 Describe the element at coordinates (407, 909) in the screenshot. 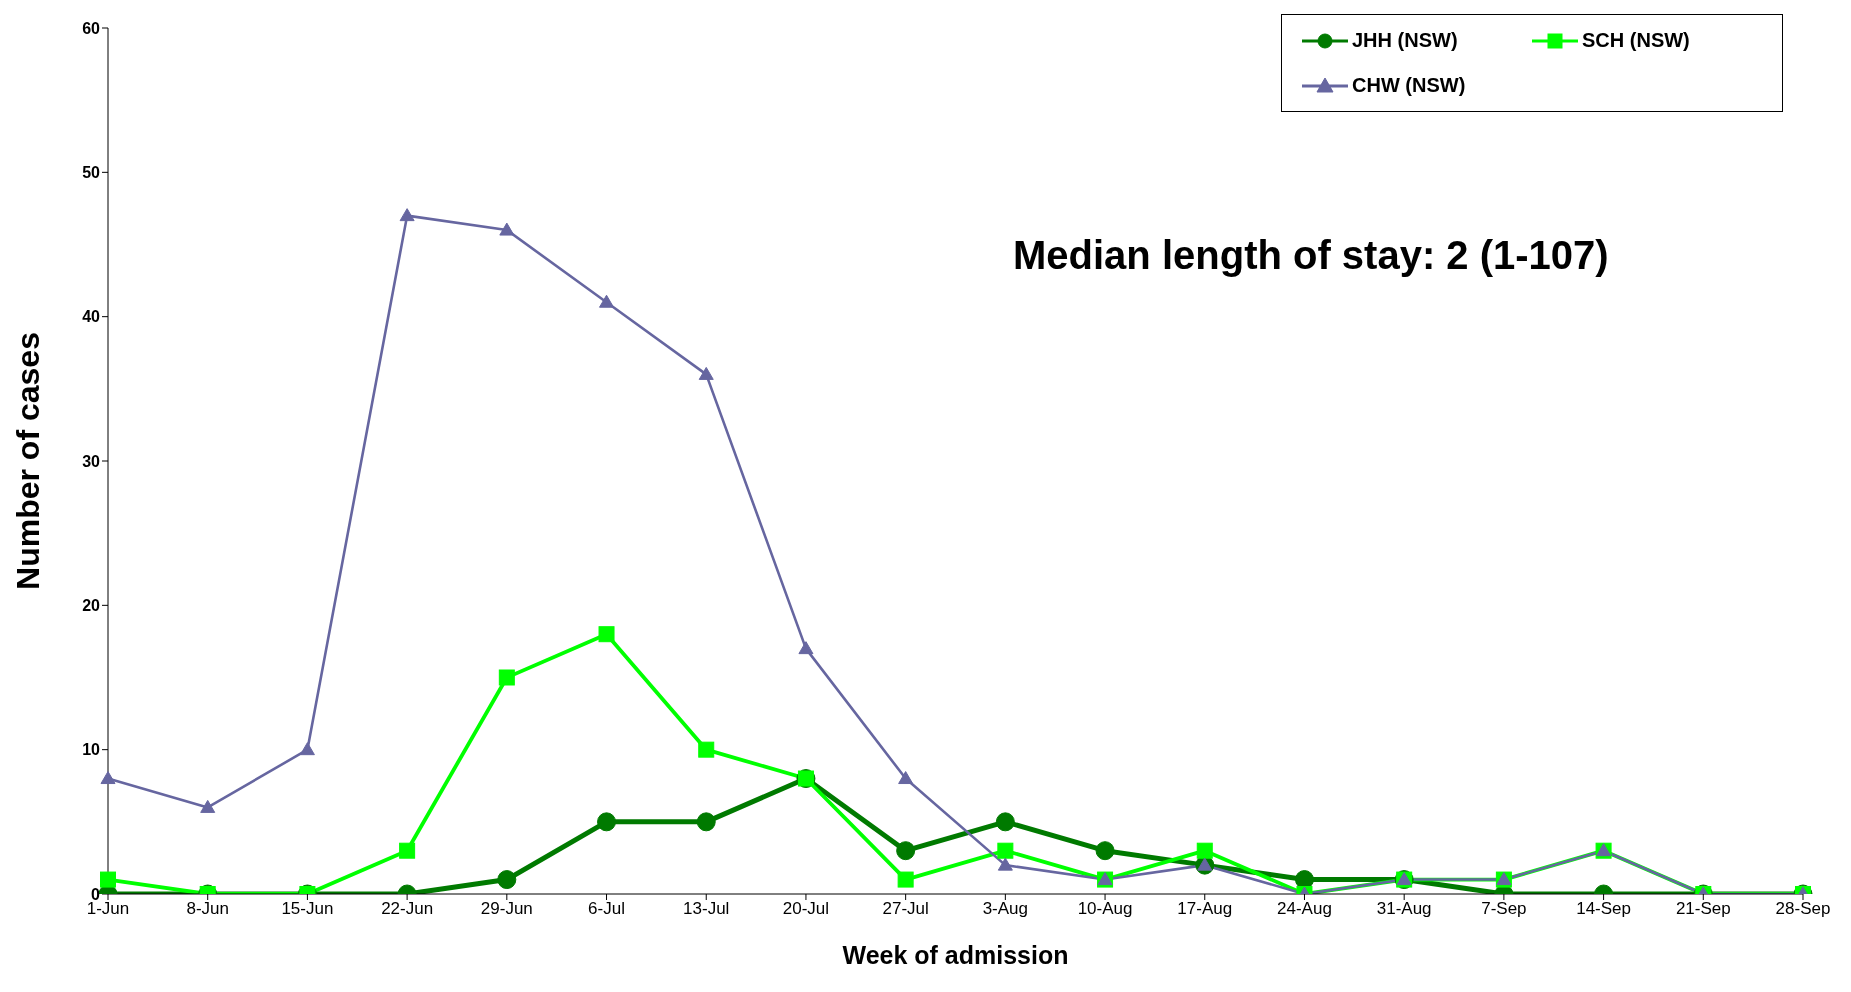

I see `x-tick-label: 22-Jun` at that location.